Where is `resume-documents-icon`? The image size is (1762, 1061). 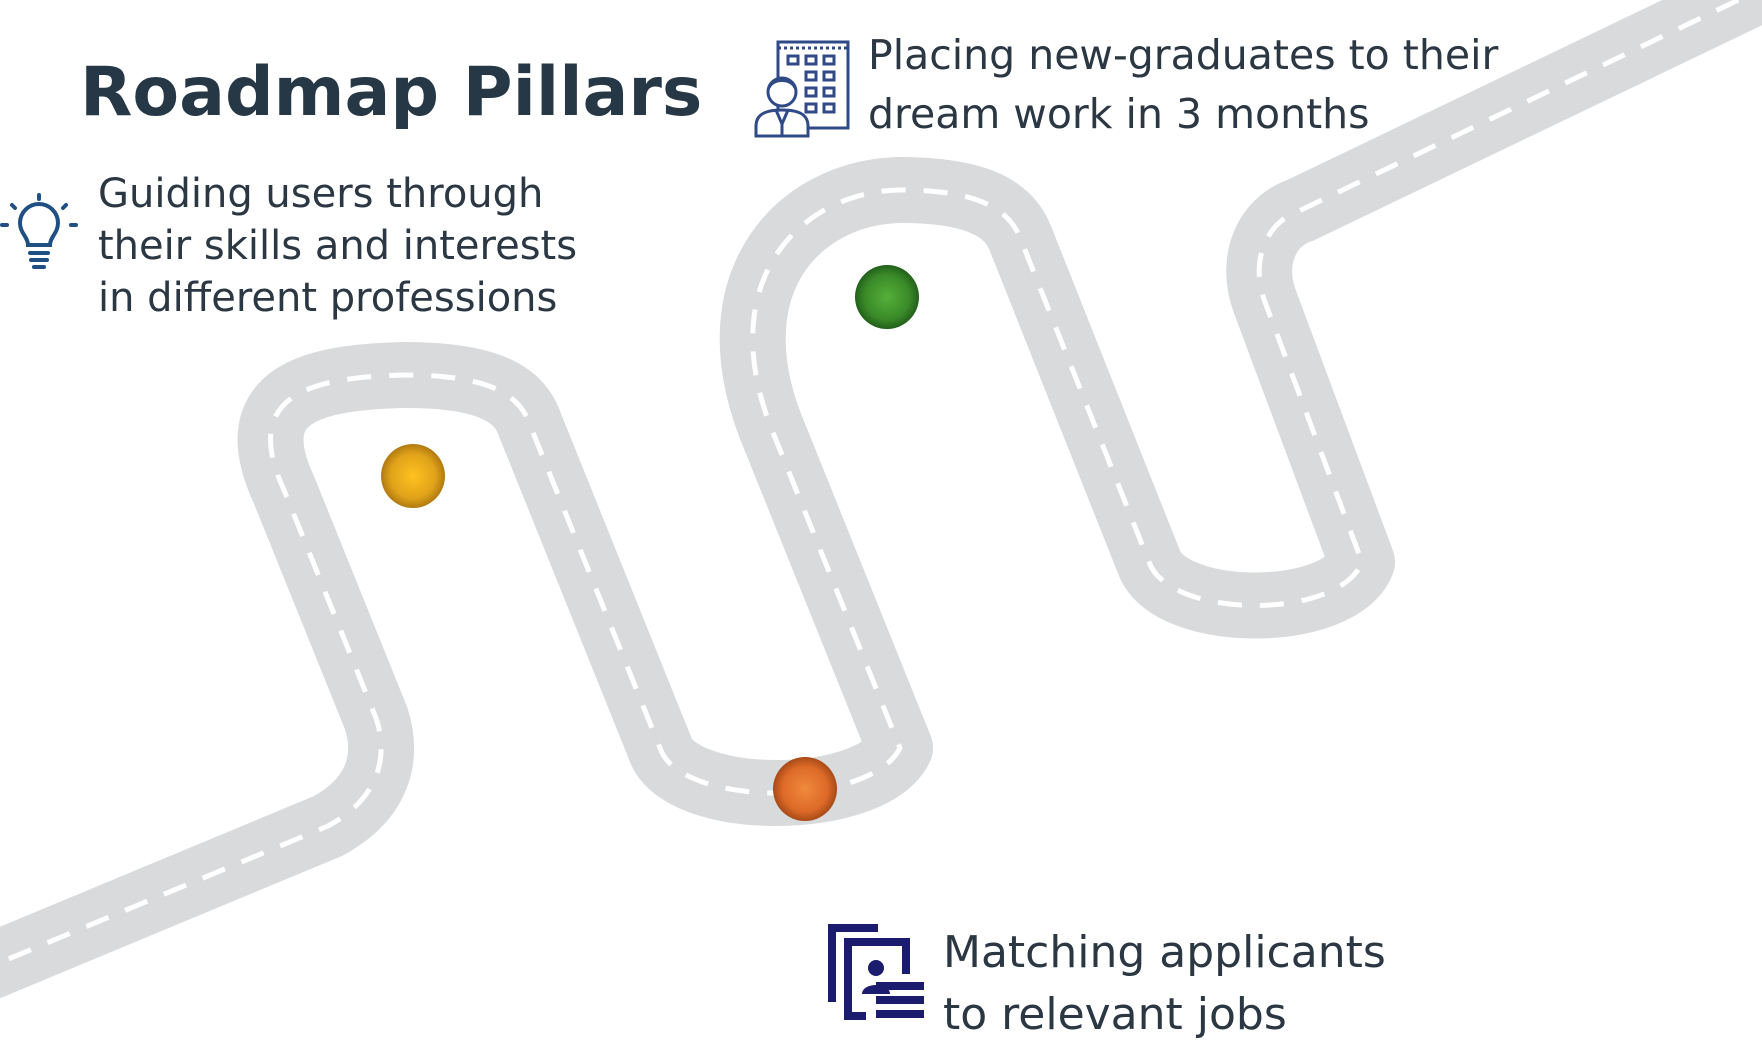
resume-documents-icon is located at coordinates (876, 972).